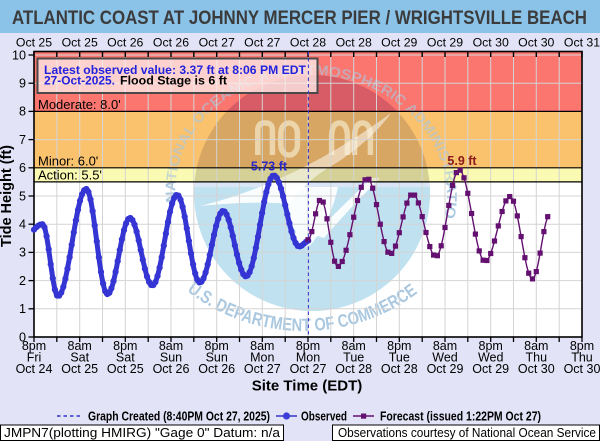 This screenshot has height=441, width=600. I want to click on svg-text: 6, so click(22, 168).